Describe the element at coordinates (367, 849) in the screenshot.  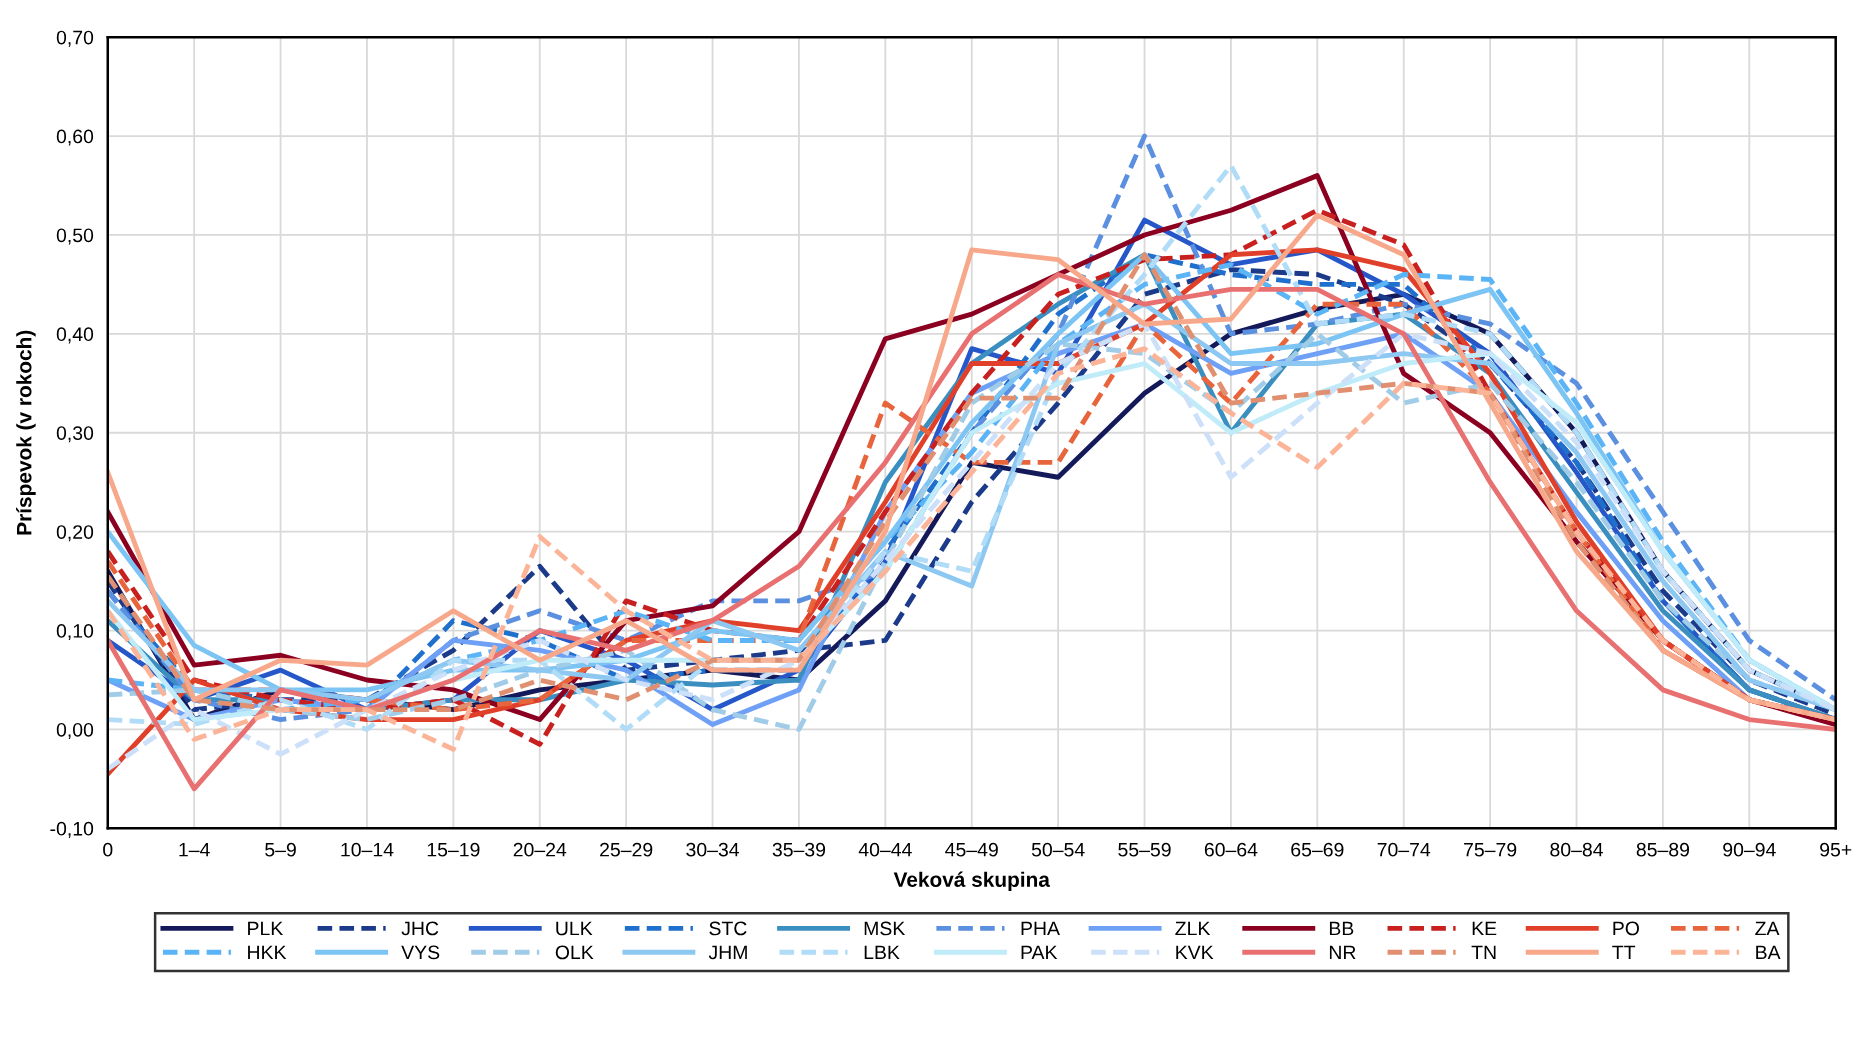
I see `x-tick-label: 10–14` at that location.